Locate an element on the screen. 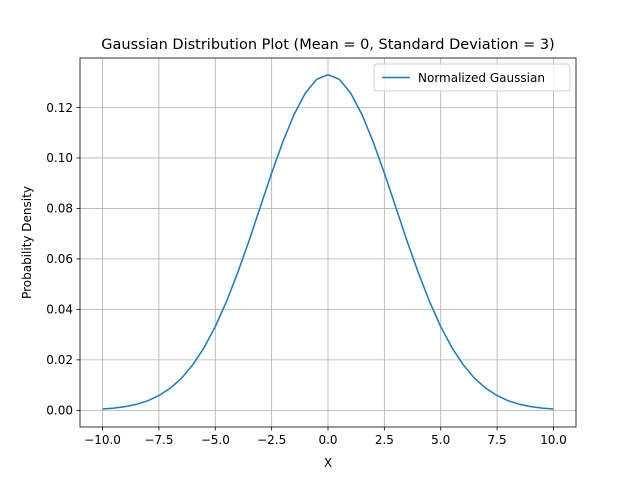 The width and height of the screenshot is (640, 480). y-tick-label: 0.00 is located at coordinates (59, 411).